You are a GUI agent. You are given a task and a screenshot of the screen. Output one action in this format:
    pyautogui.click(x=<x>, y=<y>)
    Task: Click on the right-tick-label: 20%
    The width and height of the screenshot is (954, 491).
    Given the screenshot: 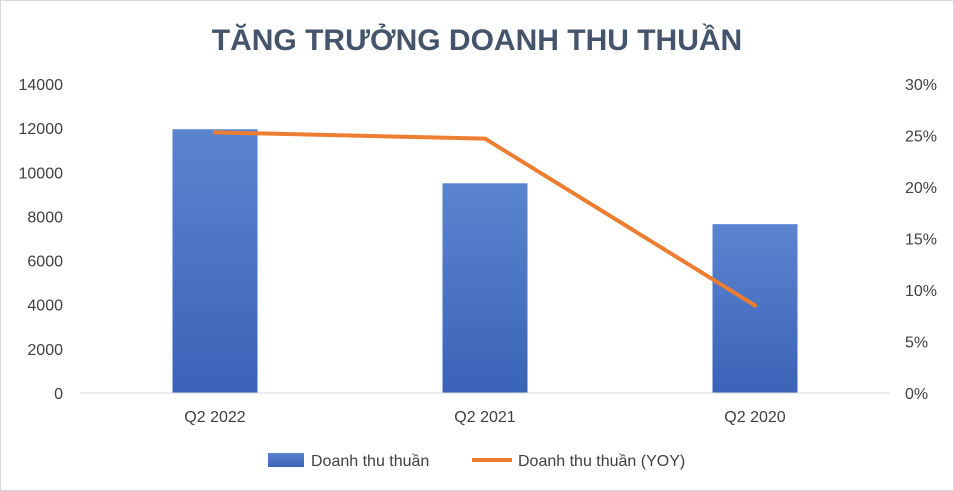 What is the action you would take?
    pyautogui.click(x=921, y=188)
    